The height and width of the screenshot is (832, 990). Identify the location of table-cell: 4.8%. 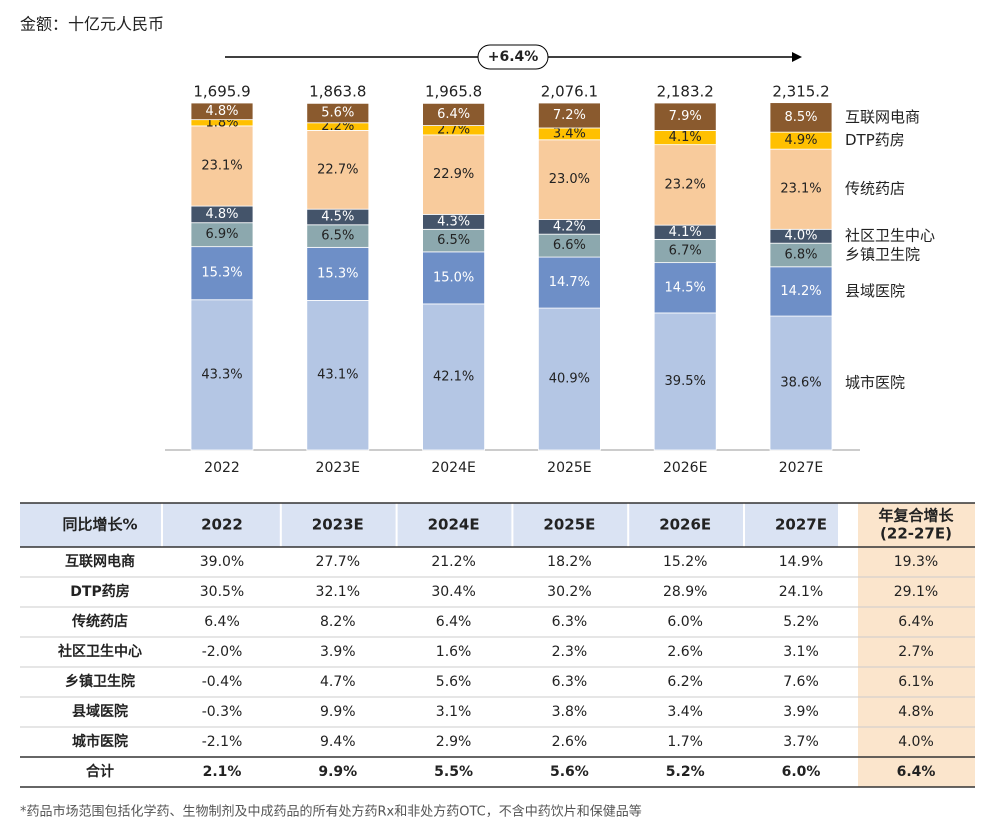
(916, 712).